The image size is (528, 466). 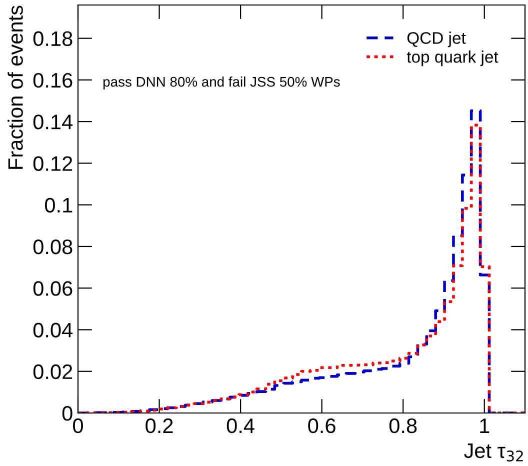 What do you see at coordinates (452, 58) in the screenshot?
I see `legend-label: top quark jet` at bounding box center [452, 58].